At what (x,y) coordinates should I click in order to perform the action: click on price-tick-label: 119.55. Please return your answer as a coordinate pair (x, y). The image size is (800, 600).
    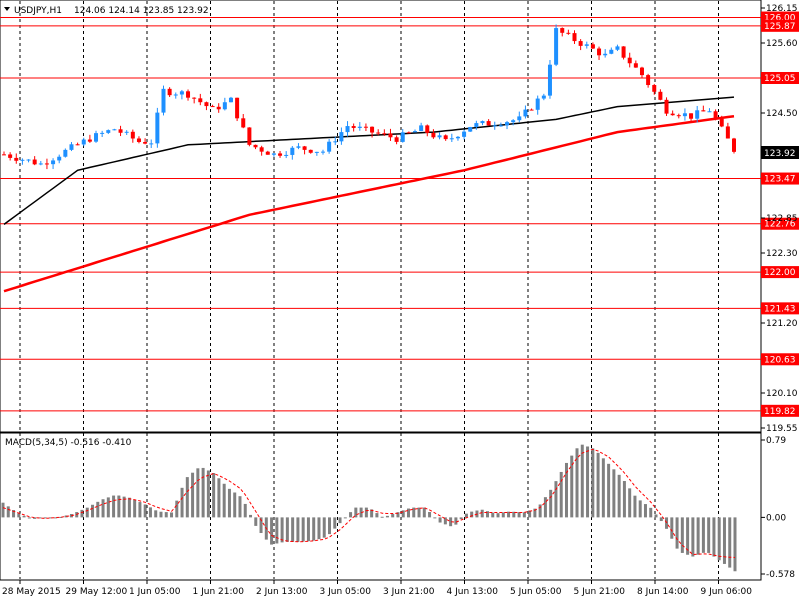
    Looking at the image, I should click on (782, 429).